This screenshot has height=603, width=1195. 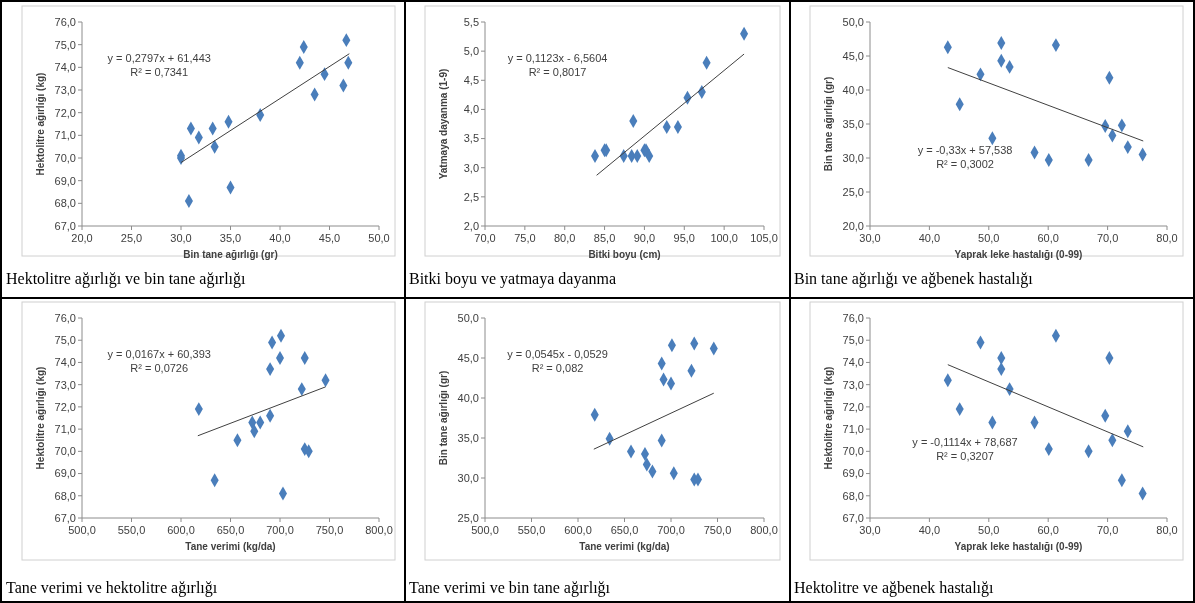 What do you see at coordinates (965, 150) in the screenshot?
I see `annotation: y = -0,33x + 57,538` at bounding box center [965, 150].